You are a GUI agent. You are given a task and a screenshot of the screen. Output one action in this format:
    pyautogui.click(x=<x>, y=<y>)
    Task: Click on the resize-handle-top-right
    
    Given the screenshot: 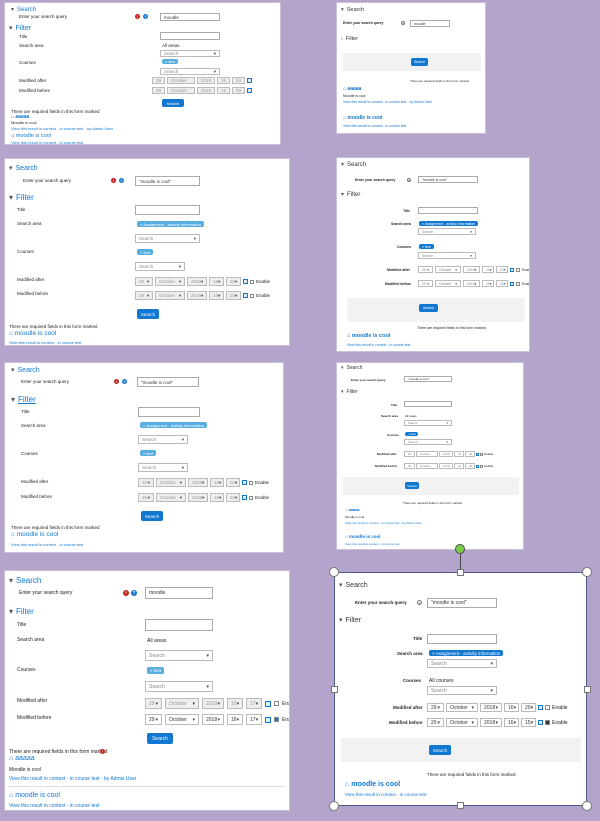 What is the action you would take?
    pyautogui.click(x=587, y=572)
    